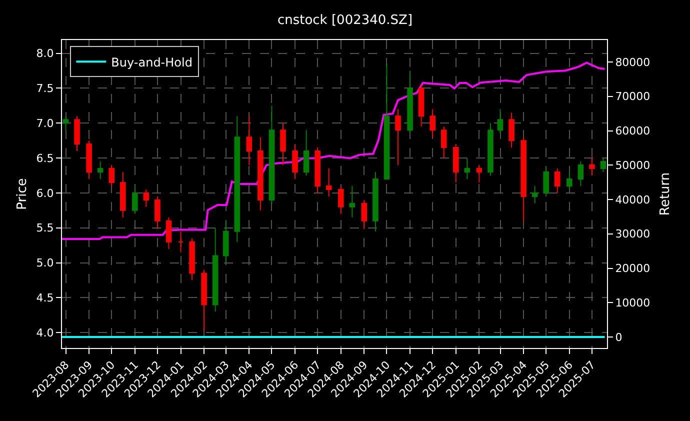 The width and height of the screenshot is (690, 421). What do you see at coordinates (45, 123) in the screenshot?
I see `y-tick-label: 7.0` at bounding box center [45, 123].